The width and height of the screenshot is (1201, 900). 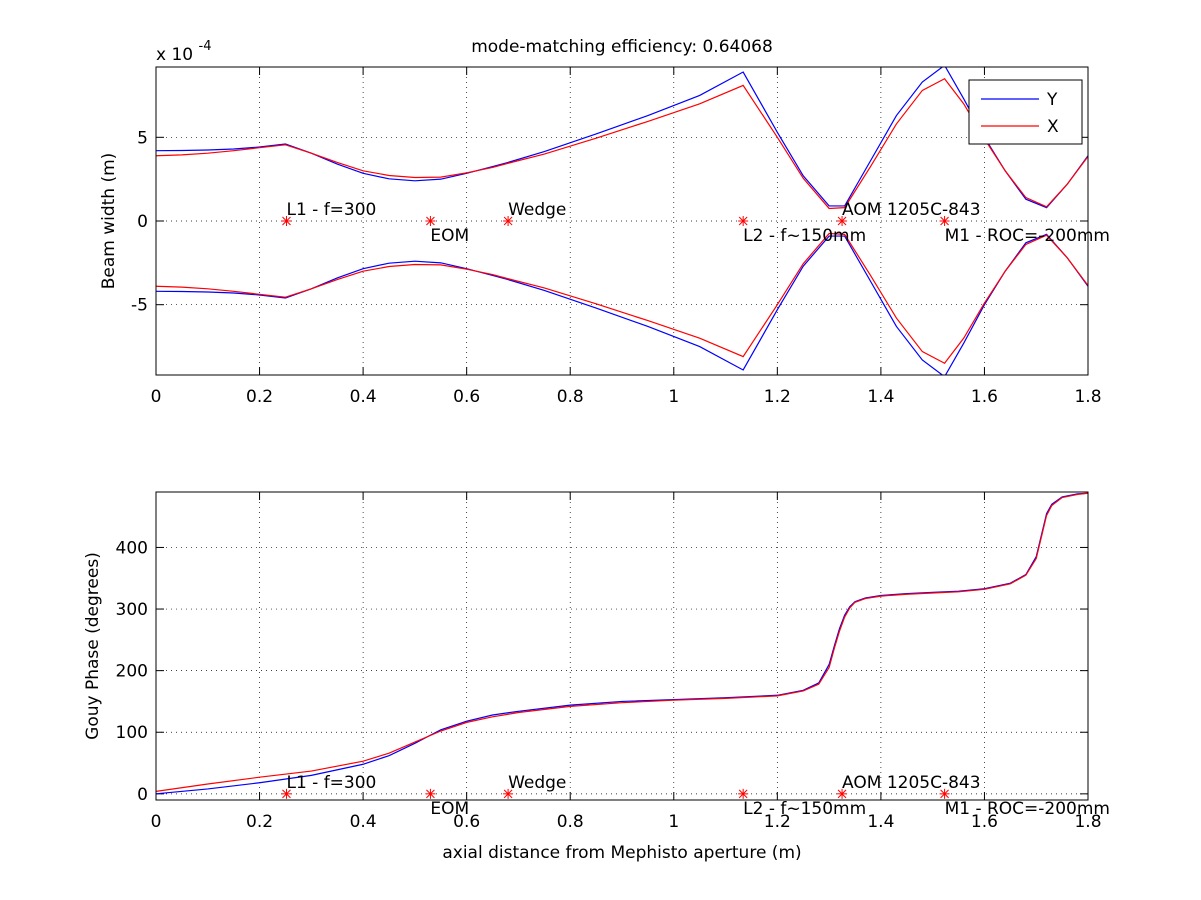 What do you see at coordinates (183, 52) in the screenshot?
I see `y-exponent-label: x 10 -4` at bounding box center [183, 52].